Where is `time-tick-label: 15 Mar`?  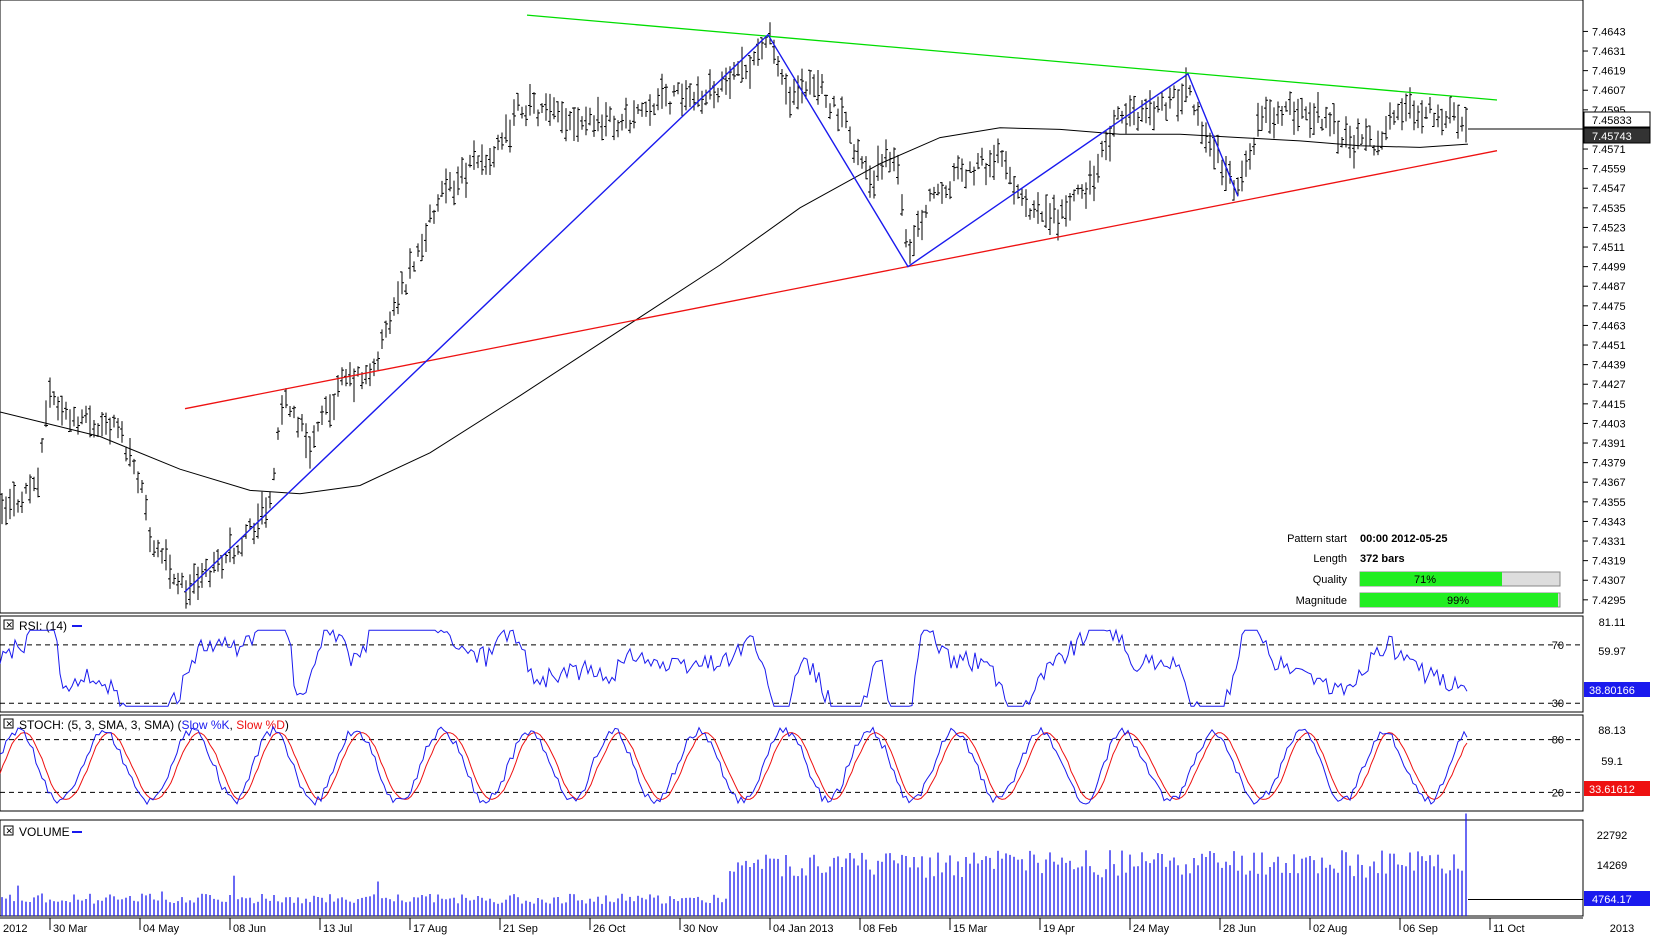 time-tick-label: 15 Mar is located at coordinates (970, 929).